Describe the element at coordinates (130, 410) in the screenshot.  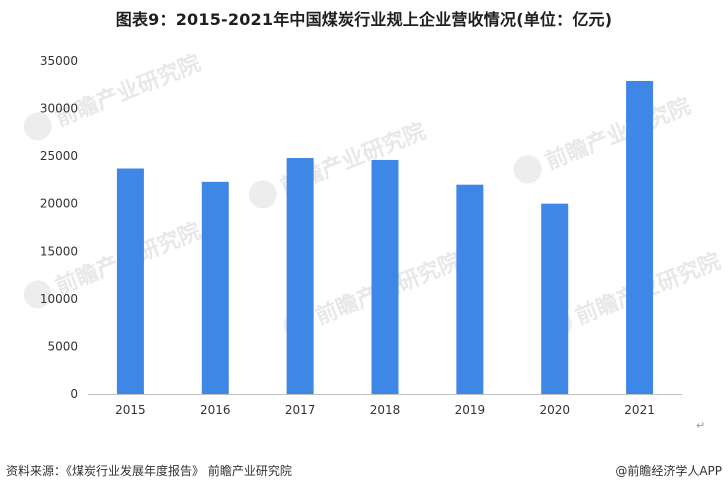
I see `x-tick-label: 2015` at that location.